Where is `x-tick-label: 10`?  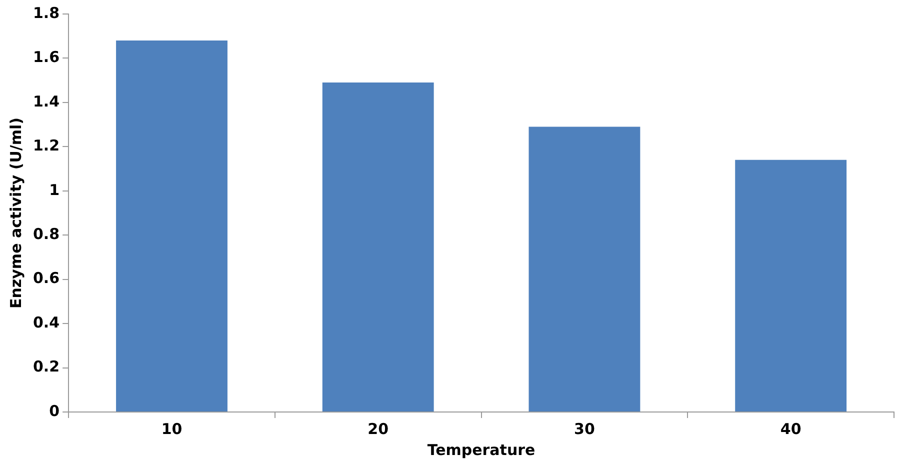 x-tick-label: 10 is located at coordinates (171, 429).